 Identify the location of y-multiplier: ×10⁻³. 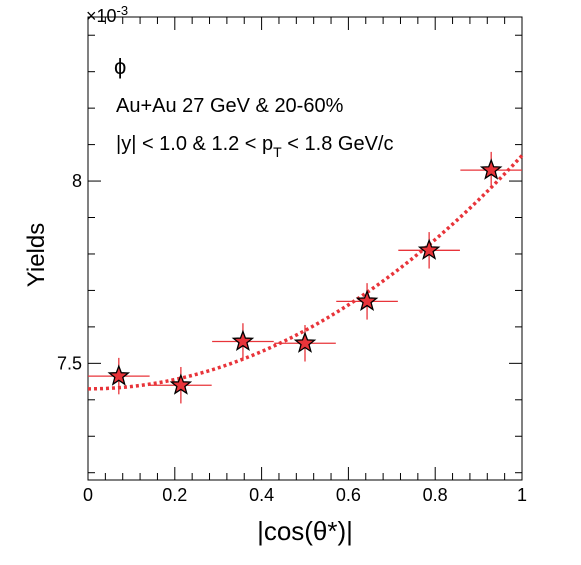
(107, 14).